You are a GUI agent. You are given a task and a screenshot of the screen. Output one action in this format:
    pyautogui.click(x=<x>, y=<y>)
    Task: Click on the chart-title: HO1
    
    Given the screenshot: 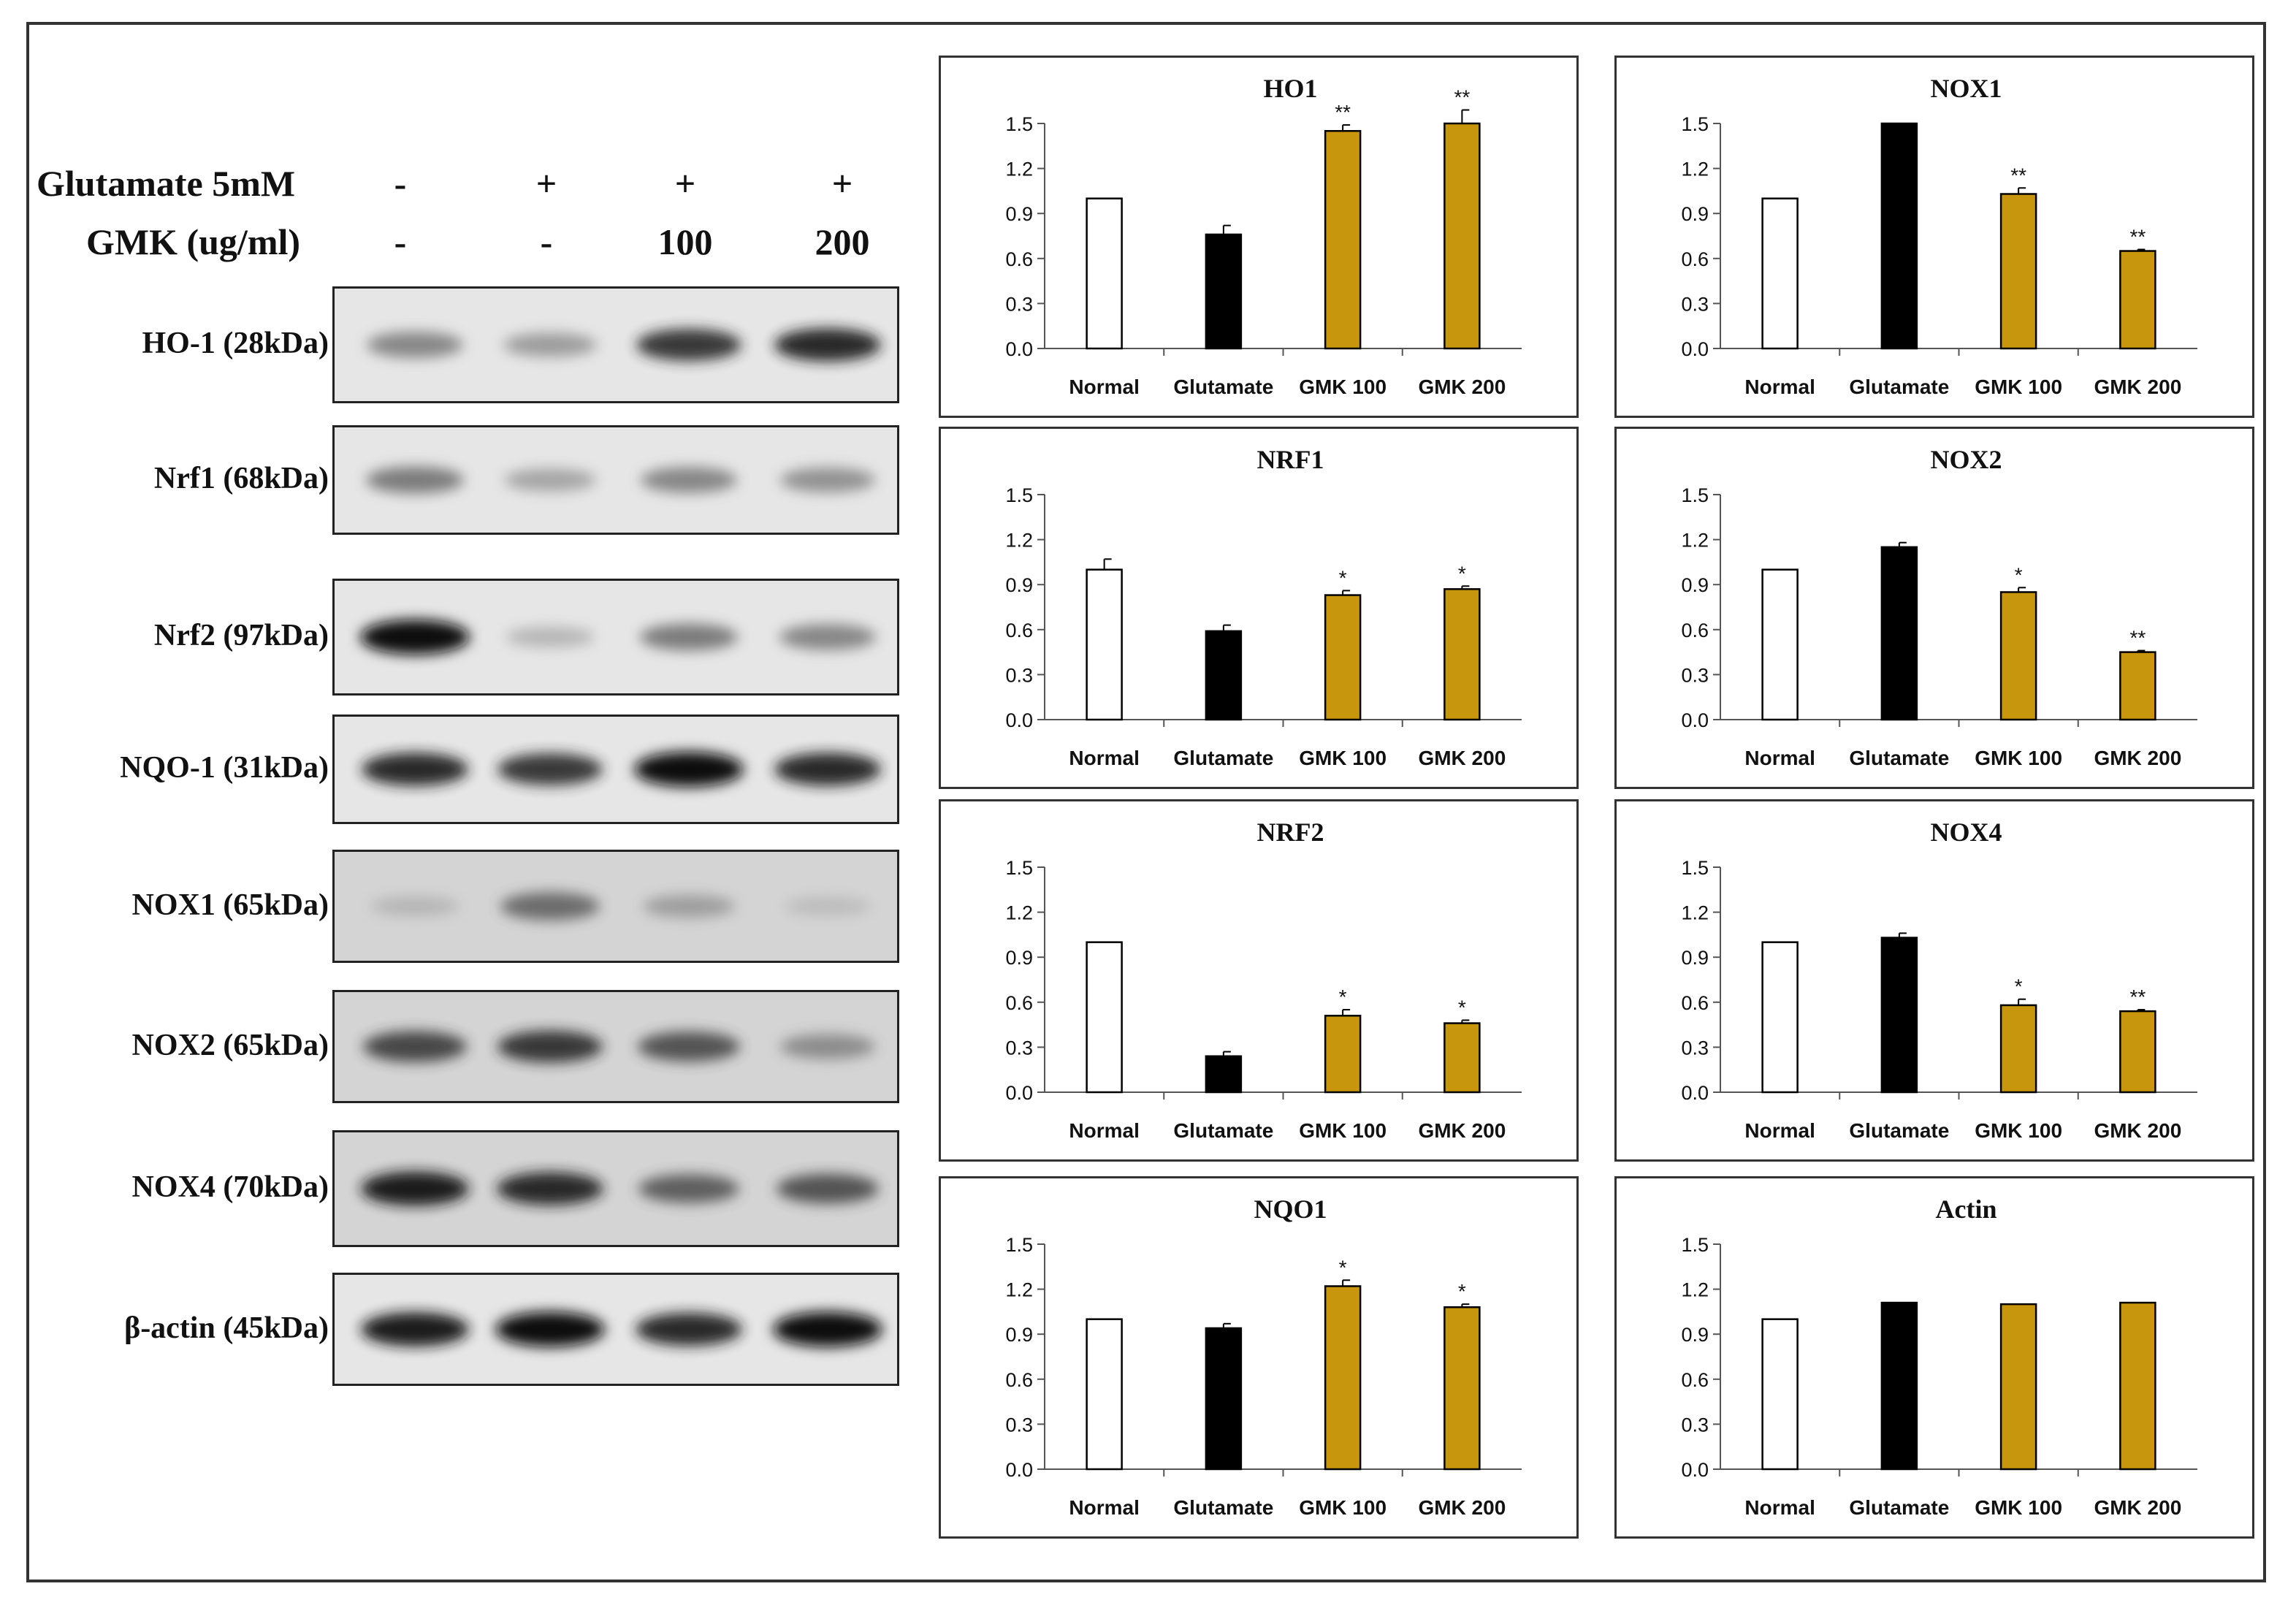 What is the action you would take?
    pyautogui.click(x=1290, y=88)
    